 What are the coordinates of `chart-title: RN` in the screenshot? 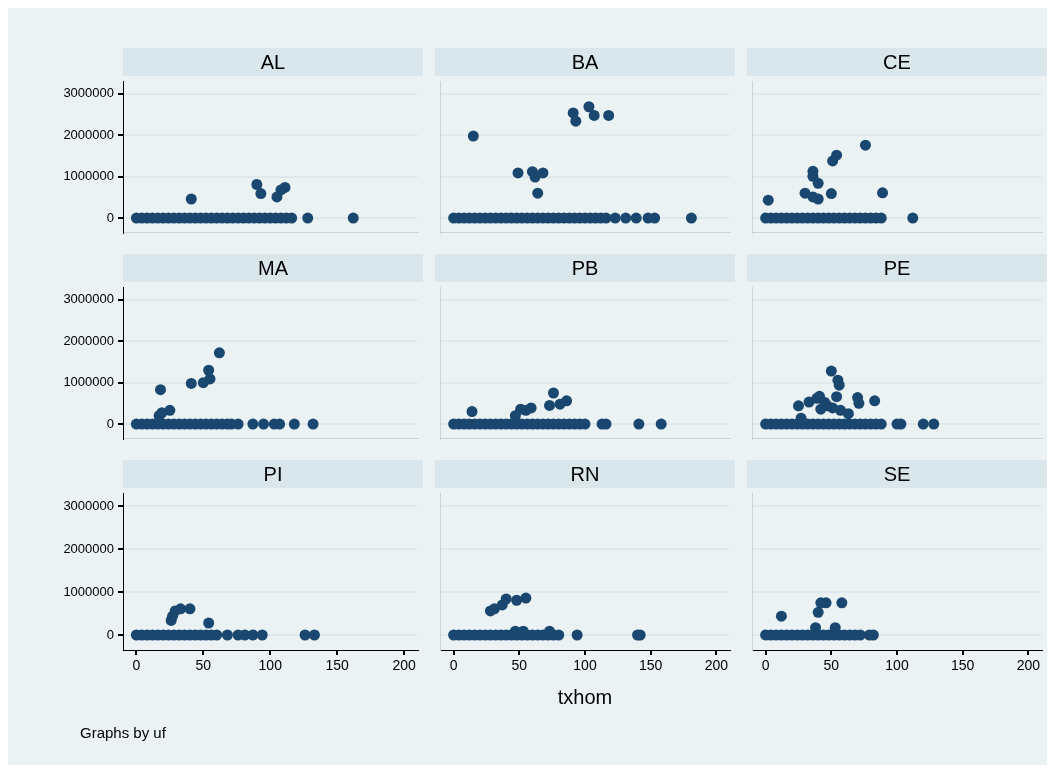 It's located at (585, 474).